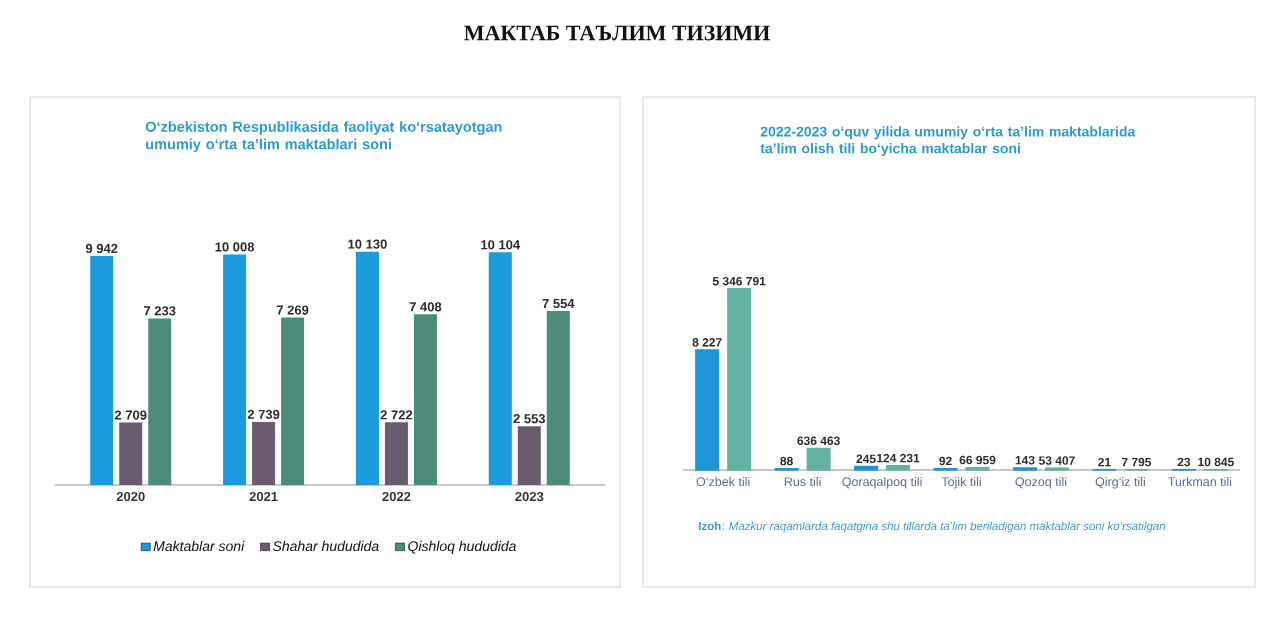  What do you see at coordinates (898, 458) in the screenshot?
I see `data-label: 124 231` at bounding box center [898, 458].